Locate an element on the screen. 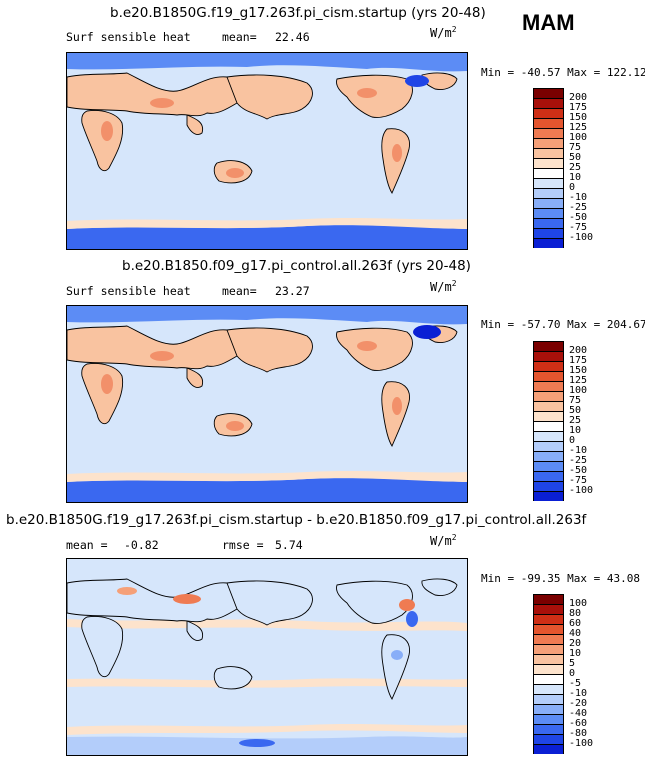 This screenshot has height=761, width=645. north-america is located at coordinates (374, 96).